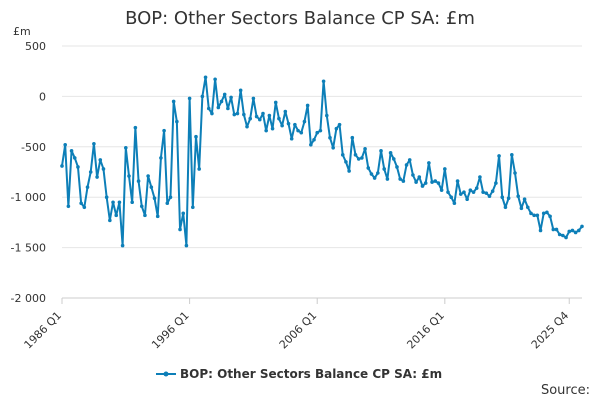 The height and width of the screenshot is (400, 600). What do you see at coordinates (28, 298) in the screenshot?
I see `y-tick-label: -2 000` at bounding box center [28, 298].